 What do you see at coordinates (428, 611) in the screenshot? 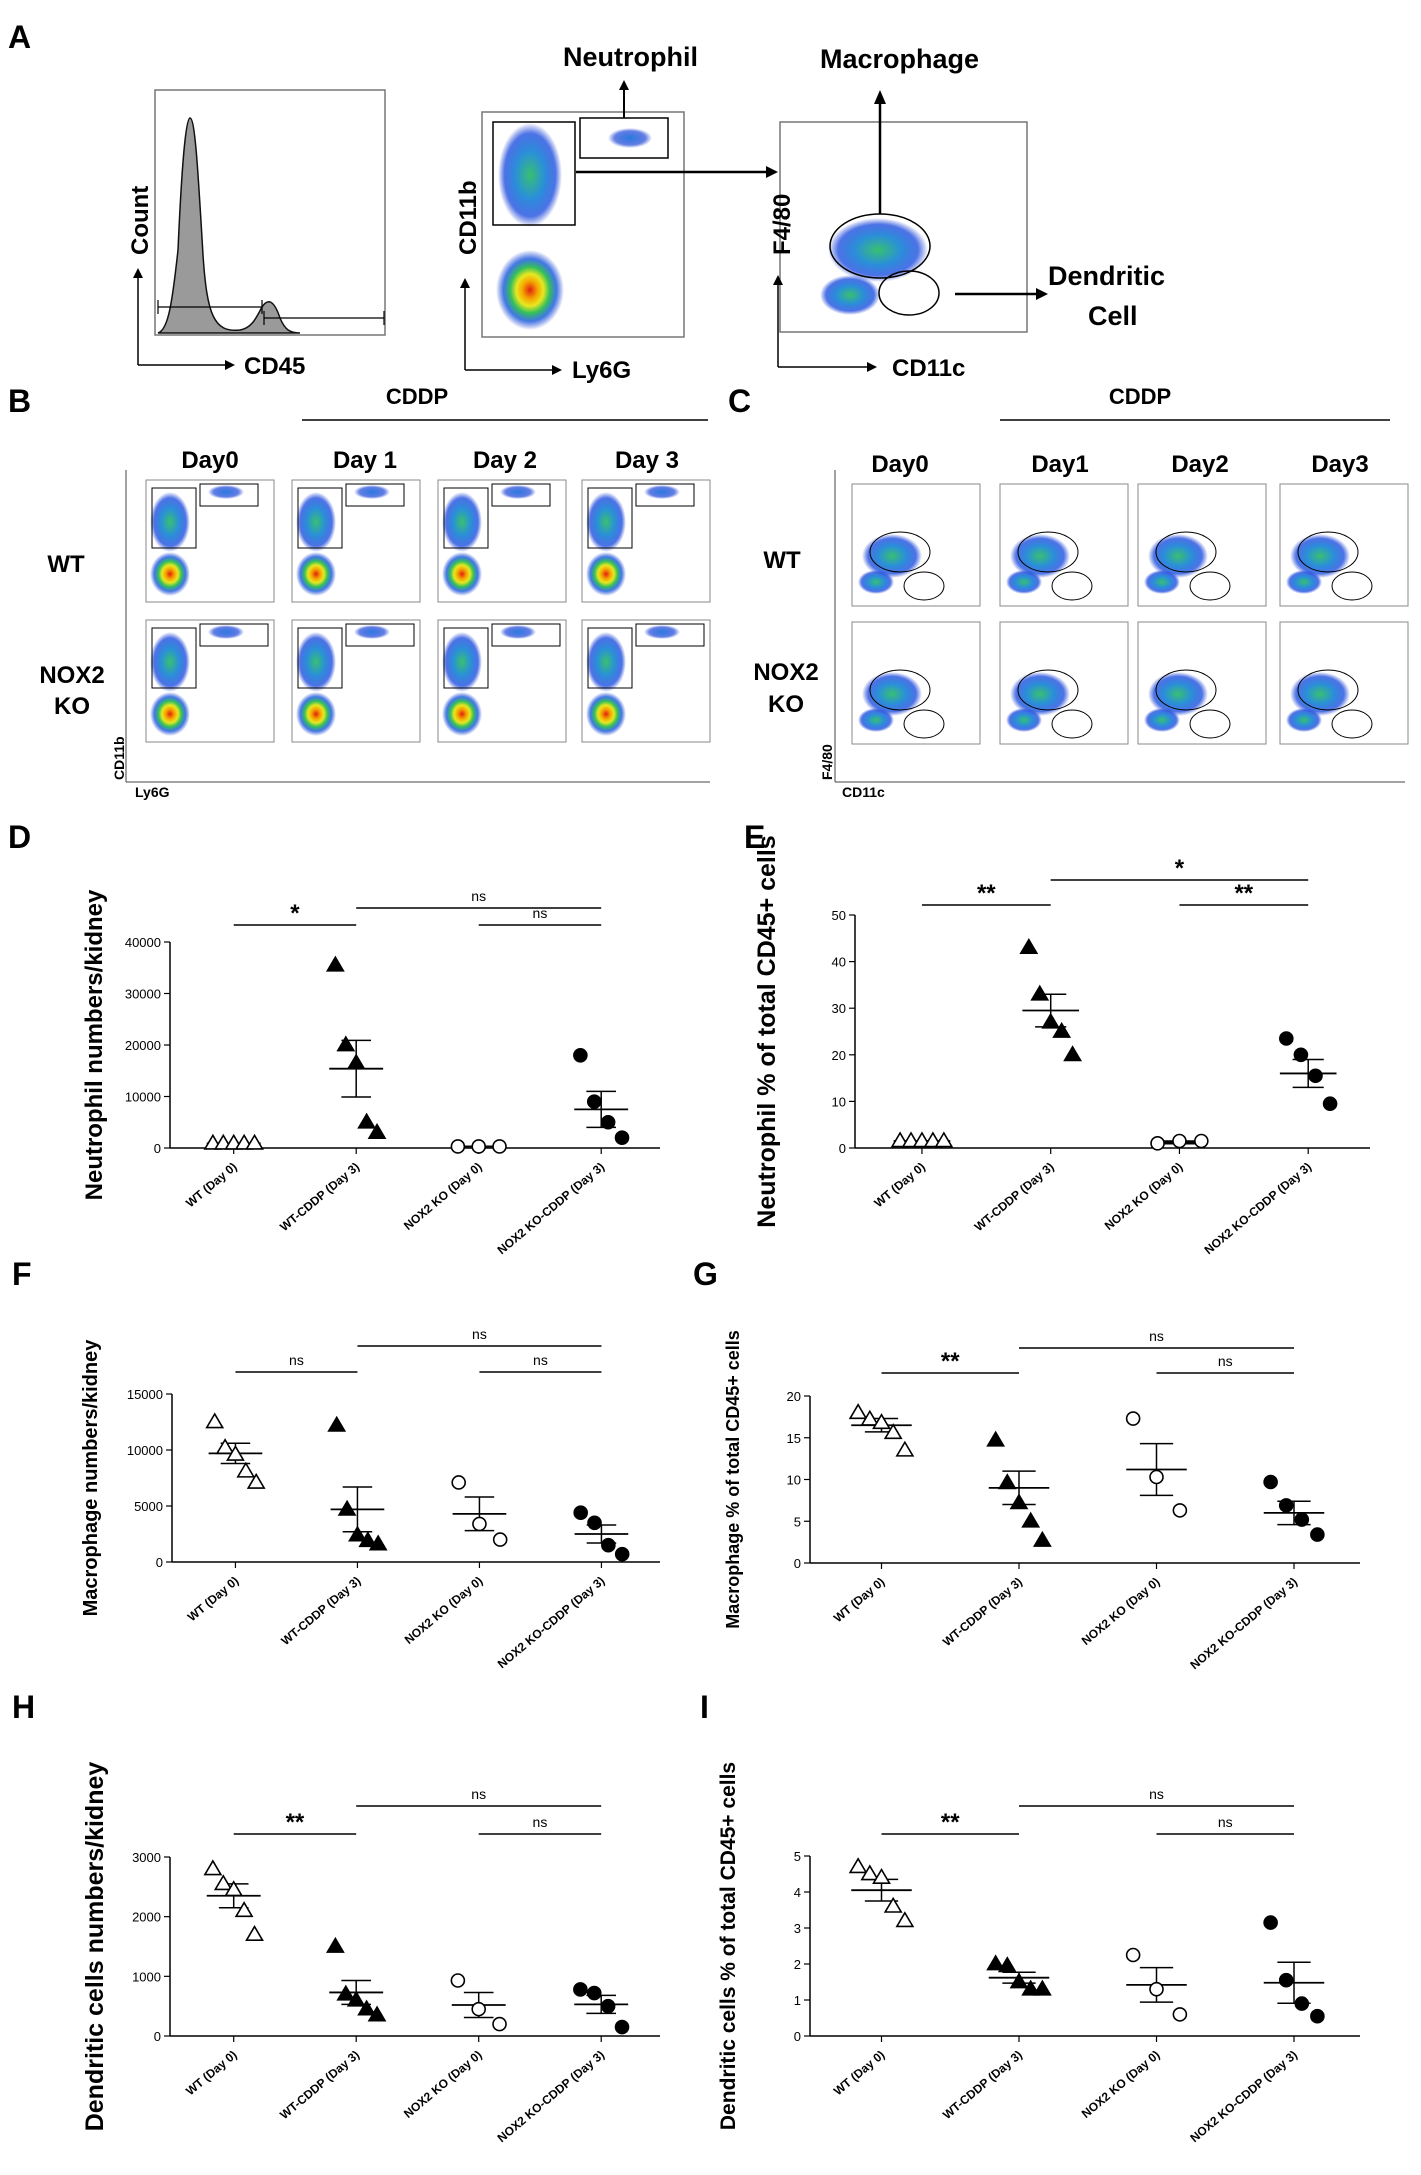
I see `panel-b-dotplot-grid` at bounding box center [428, 611].